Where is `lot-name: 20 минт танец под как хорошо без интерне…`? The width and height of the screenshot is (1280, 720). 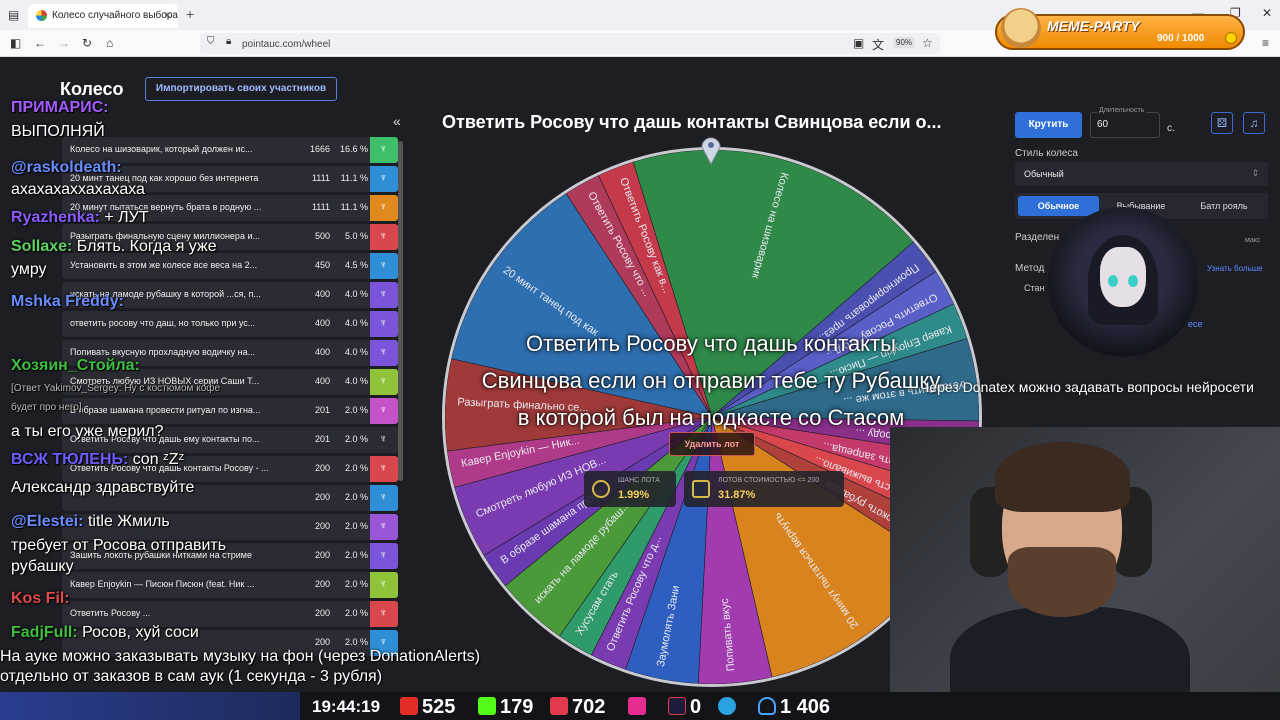
lot-name: 20 минт танец под как хорошо без интерне… is located at coordinates (164, 178).